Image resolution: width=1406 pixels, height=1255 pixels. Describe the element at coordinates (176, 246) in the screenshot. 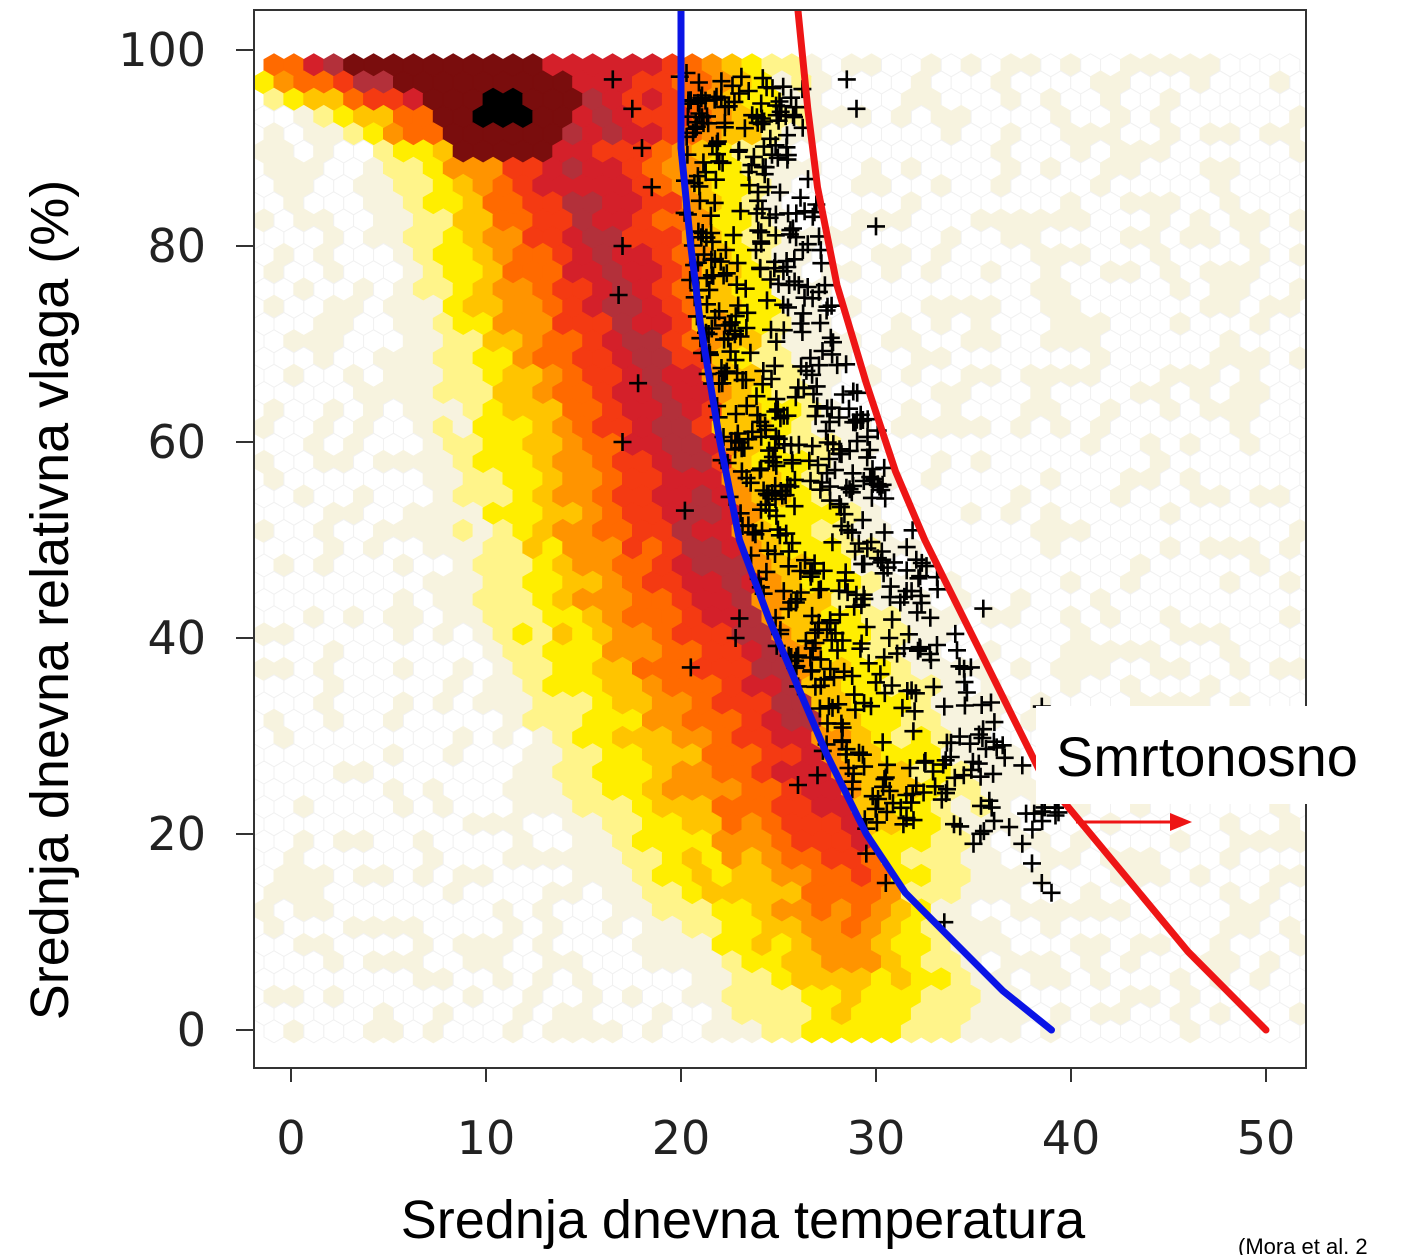

I see `y-tick-label: 80` at that location.